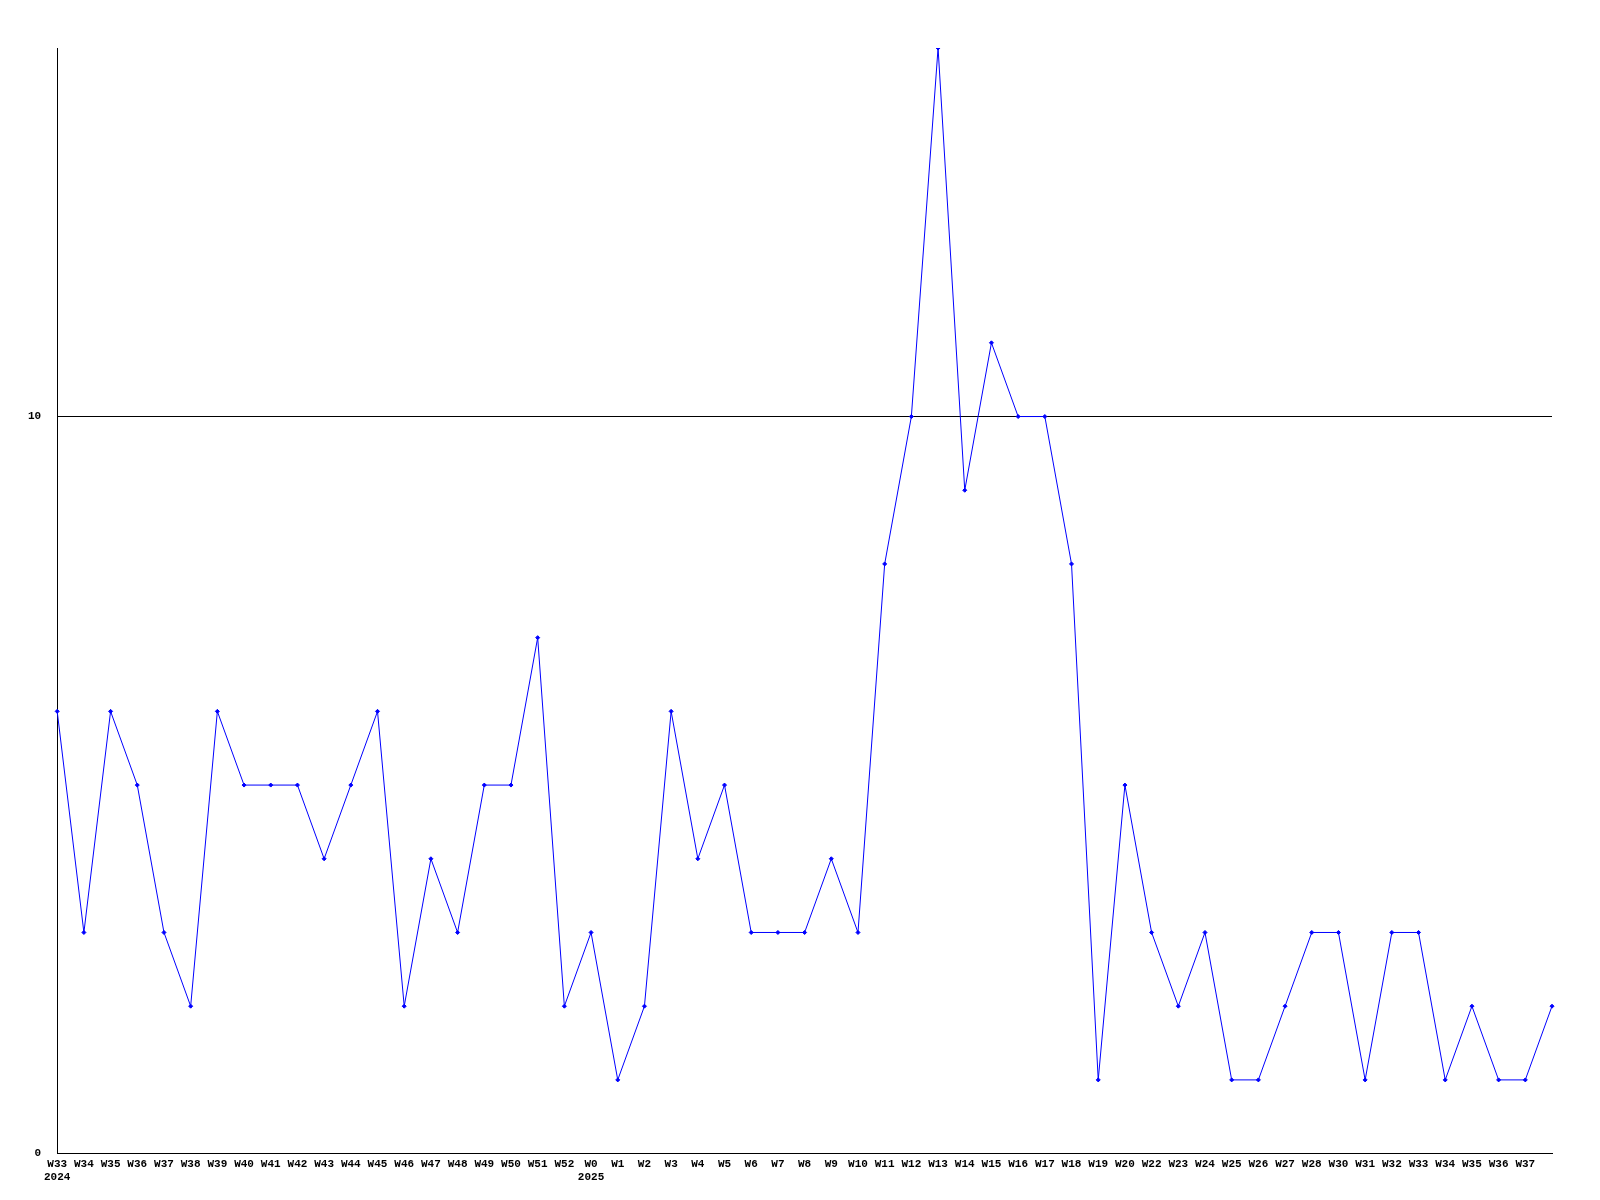 This screenshot has width=1600, height=1200. What do you see at coordinates (591, 1170) in the screenshot?
I see `x-tick-label: W0 2025` at bounding box center [591, 1170].